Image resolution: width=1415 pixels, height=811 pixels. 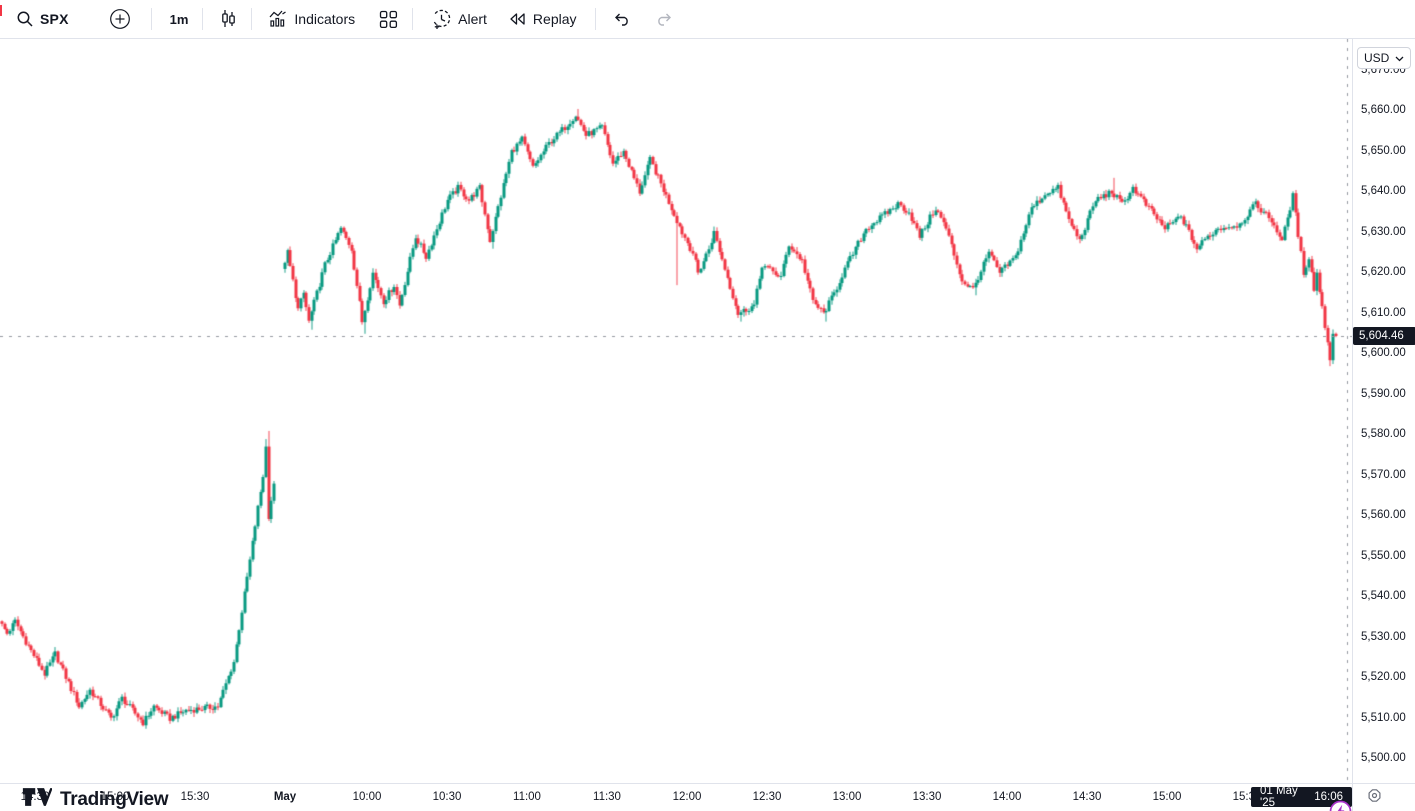 I want to click on edge-accent, so click(x=1, y=10).